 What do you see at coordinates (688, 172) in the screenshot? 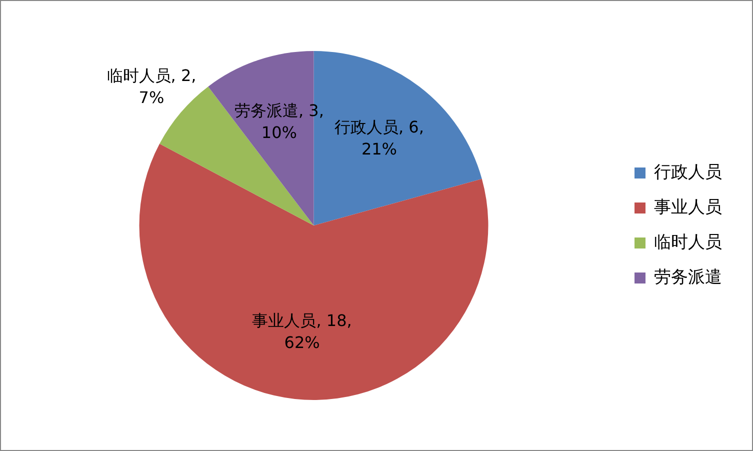
I see `legend-label: 行政人员` at bounding box center [688, 172].